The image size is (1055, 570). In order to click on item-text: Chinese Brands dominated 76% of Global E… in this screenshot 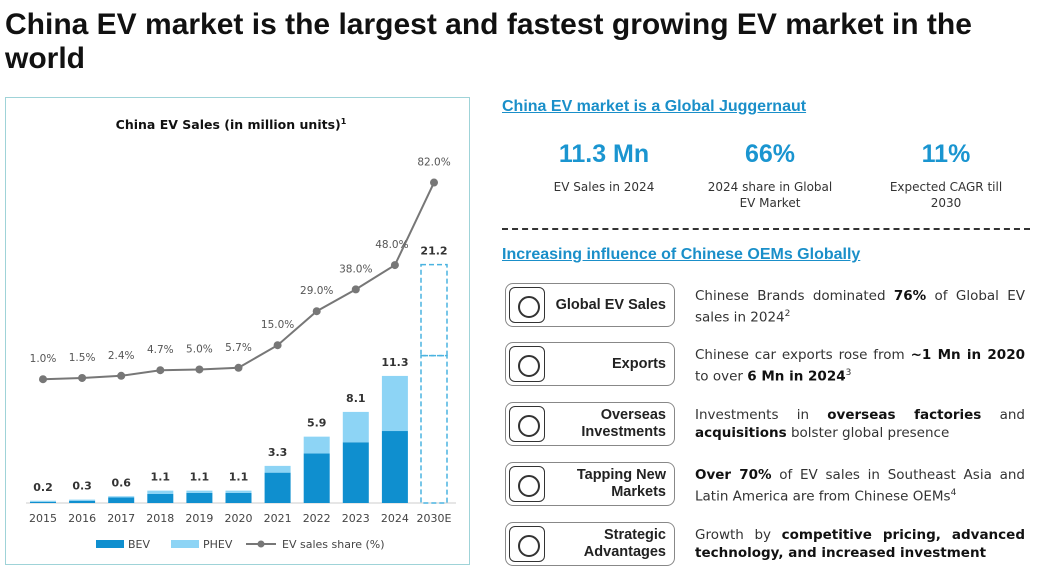, I will do `click(860, 307)`.